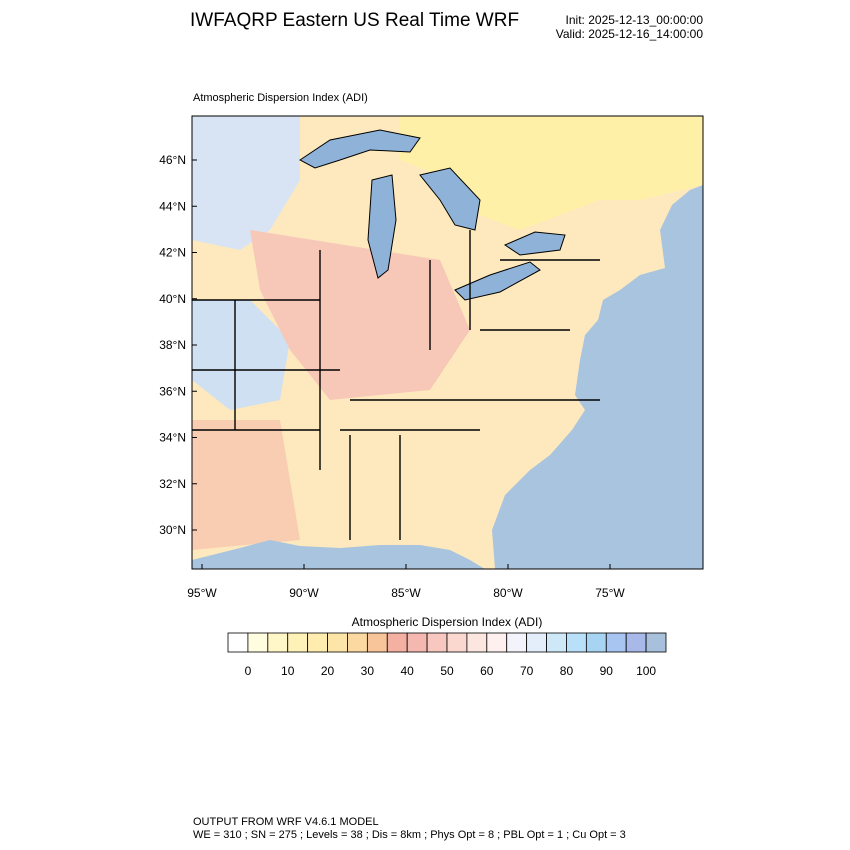 The height and width of the screenshot is (850, 850). What do you see at coordinates (447, 655) in the screenshot?
I see `colorbar: 0 10 20 30 40 50 60 70 80 90 100` at bounding box center [447, 655].